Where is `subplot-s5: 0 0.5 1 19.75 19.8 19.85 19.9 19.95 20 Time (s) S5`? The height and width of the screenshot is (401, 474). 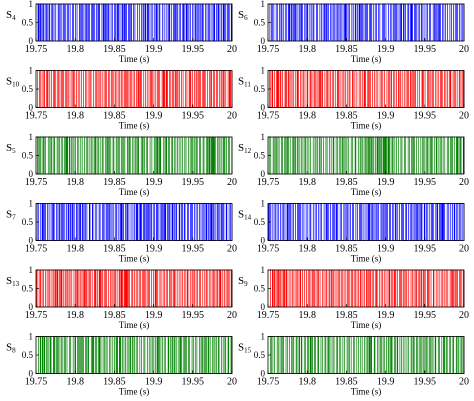
subplot-s5: 0 0.5 1 19.75 19.8 19.85 19.9 19.95 20 Time (s) S5 is located at coordinates (121, 164).